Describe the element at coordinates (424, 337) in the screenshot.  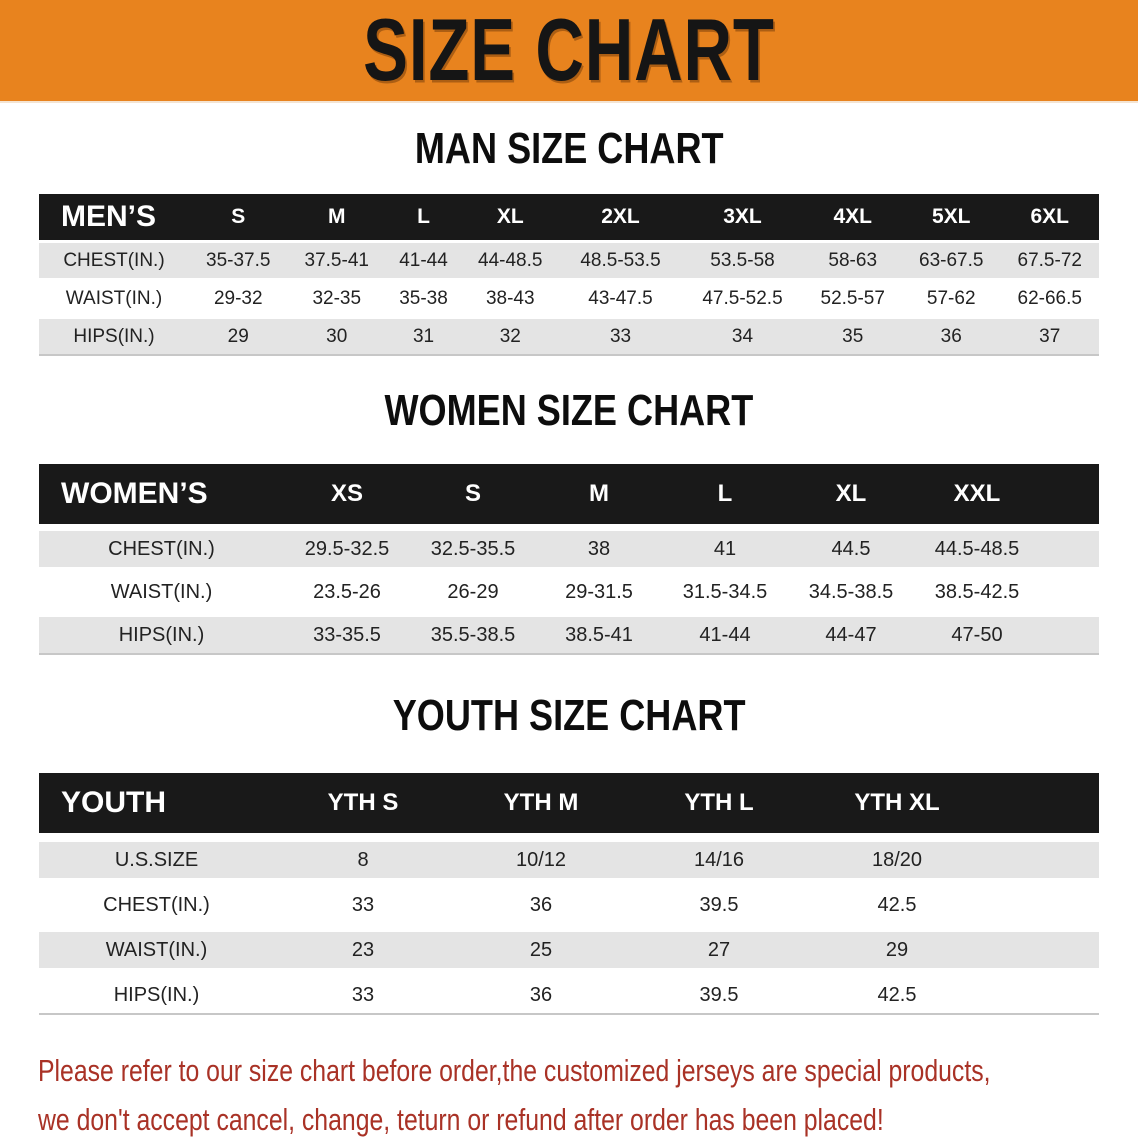
I see `value-cell: 31` at that location.